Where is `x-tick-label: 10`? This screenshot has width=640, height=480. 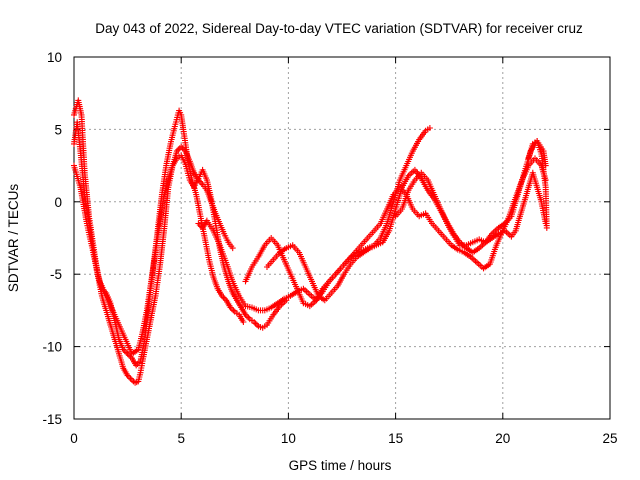 x-tick-label: 10 is located at coordinates (288, 438).